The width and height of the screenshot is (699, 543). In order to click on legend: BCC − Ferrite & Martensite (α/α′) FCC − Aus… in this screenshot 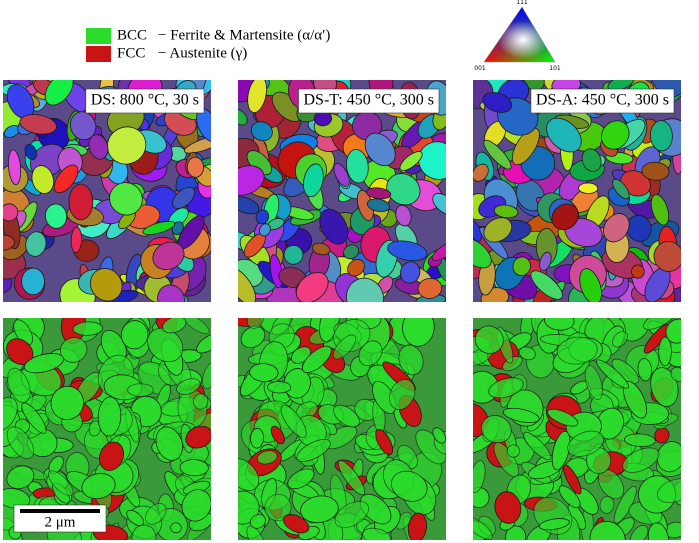, I will do `click(208, 44)`.